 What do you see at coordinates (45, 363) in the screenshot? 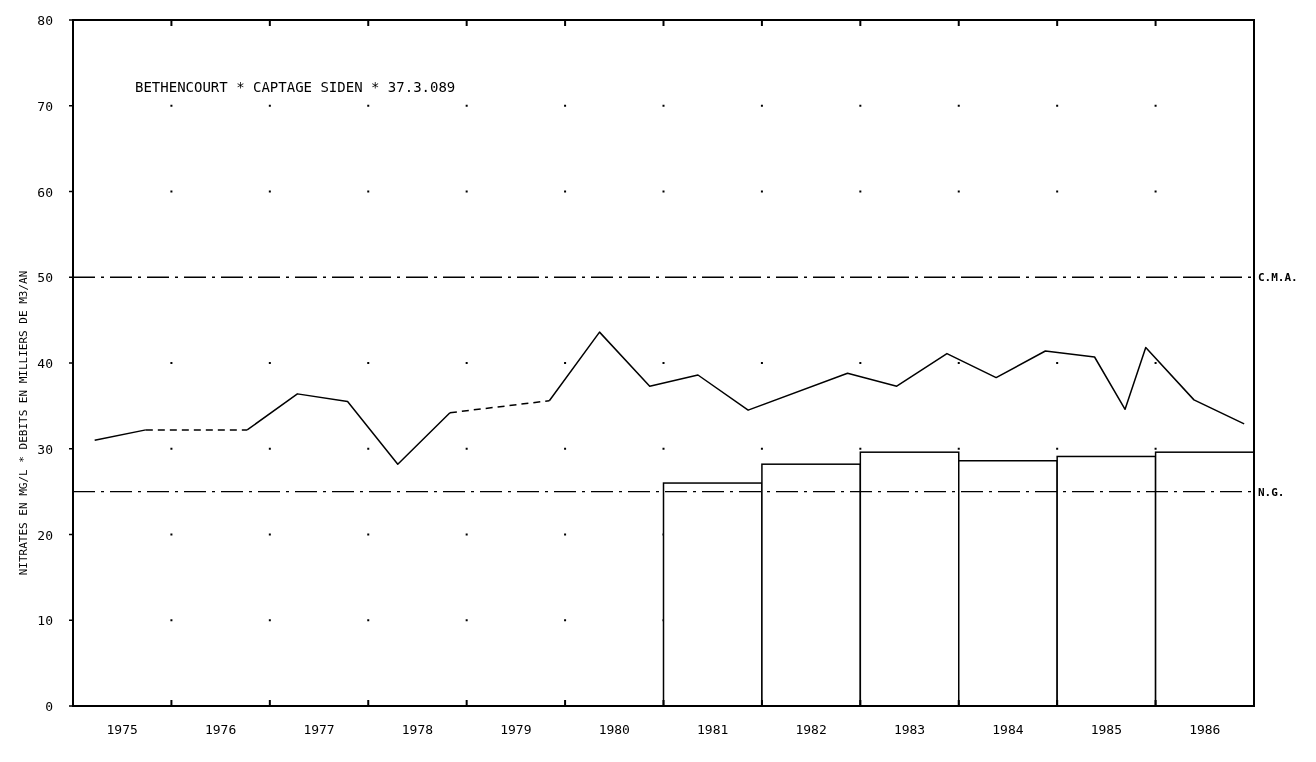
I see `y-tick-label: 40` at bounding box center [45, 363].